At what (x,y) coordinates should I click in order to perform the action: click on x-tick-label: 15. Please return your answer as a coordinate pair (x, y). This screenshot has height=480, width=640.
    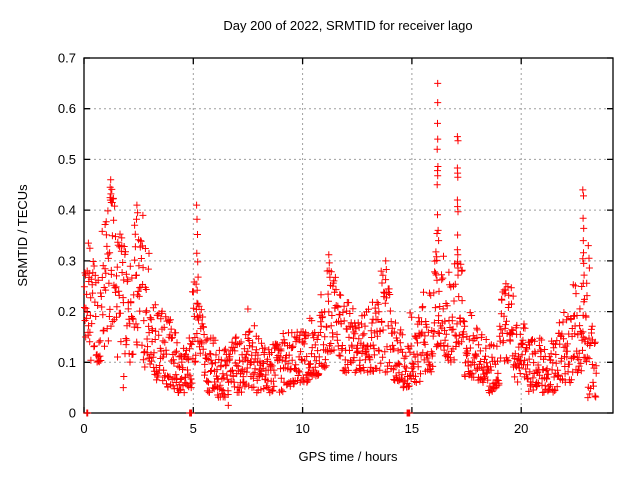
    Looking at the image, I should click on (412, 428).